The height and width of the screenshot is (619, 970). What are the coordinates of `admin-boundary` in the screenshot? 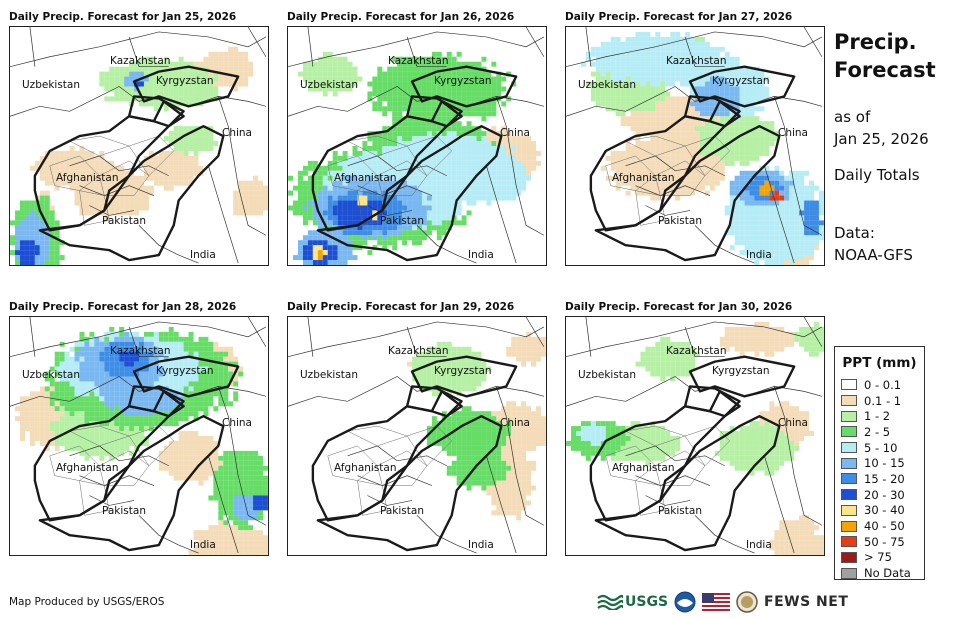 It's located at (310, 47).